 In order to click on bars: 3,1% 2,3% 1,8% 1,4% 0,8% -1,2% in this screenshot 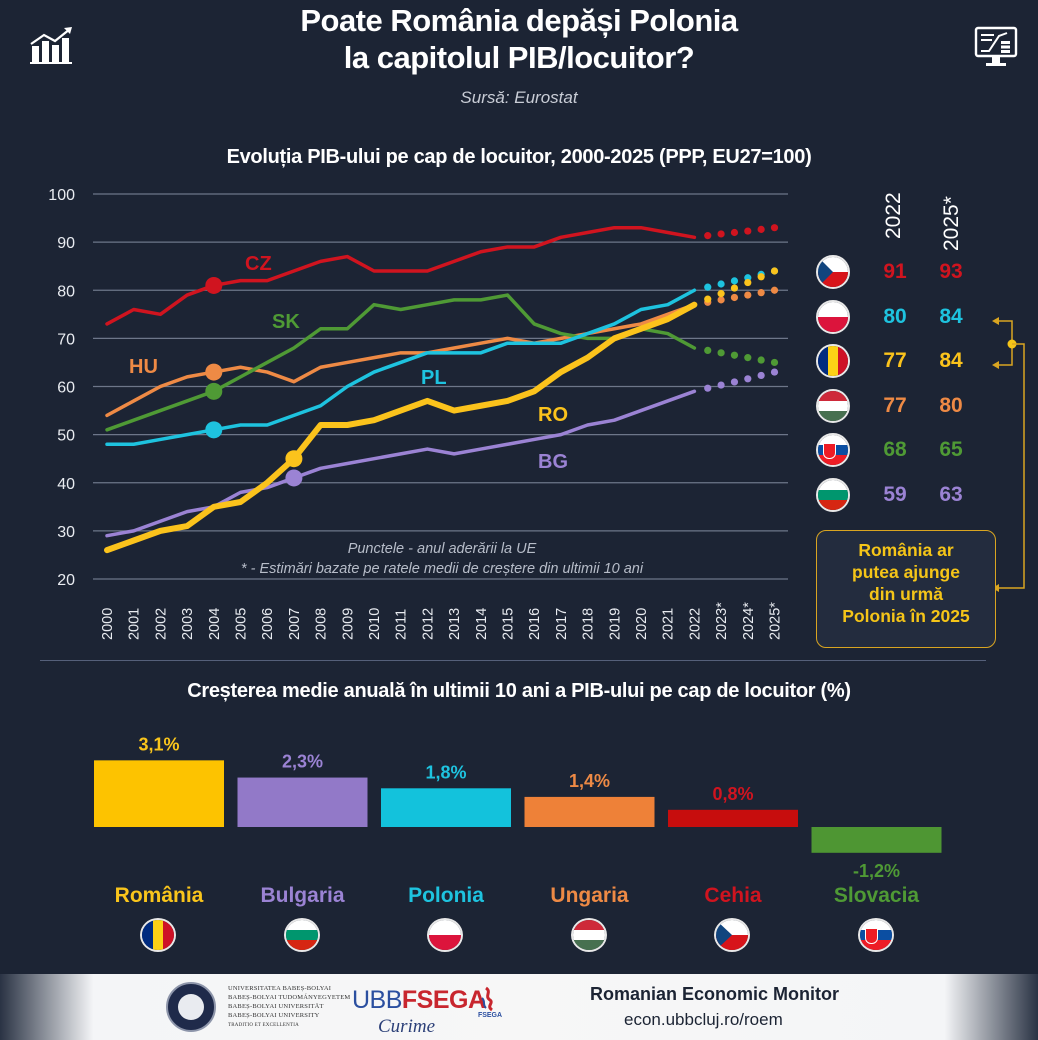, I will do `click(518, 807)`.